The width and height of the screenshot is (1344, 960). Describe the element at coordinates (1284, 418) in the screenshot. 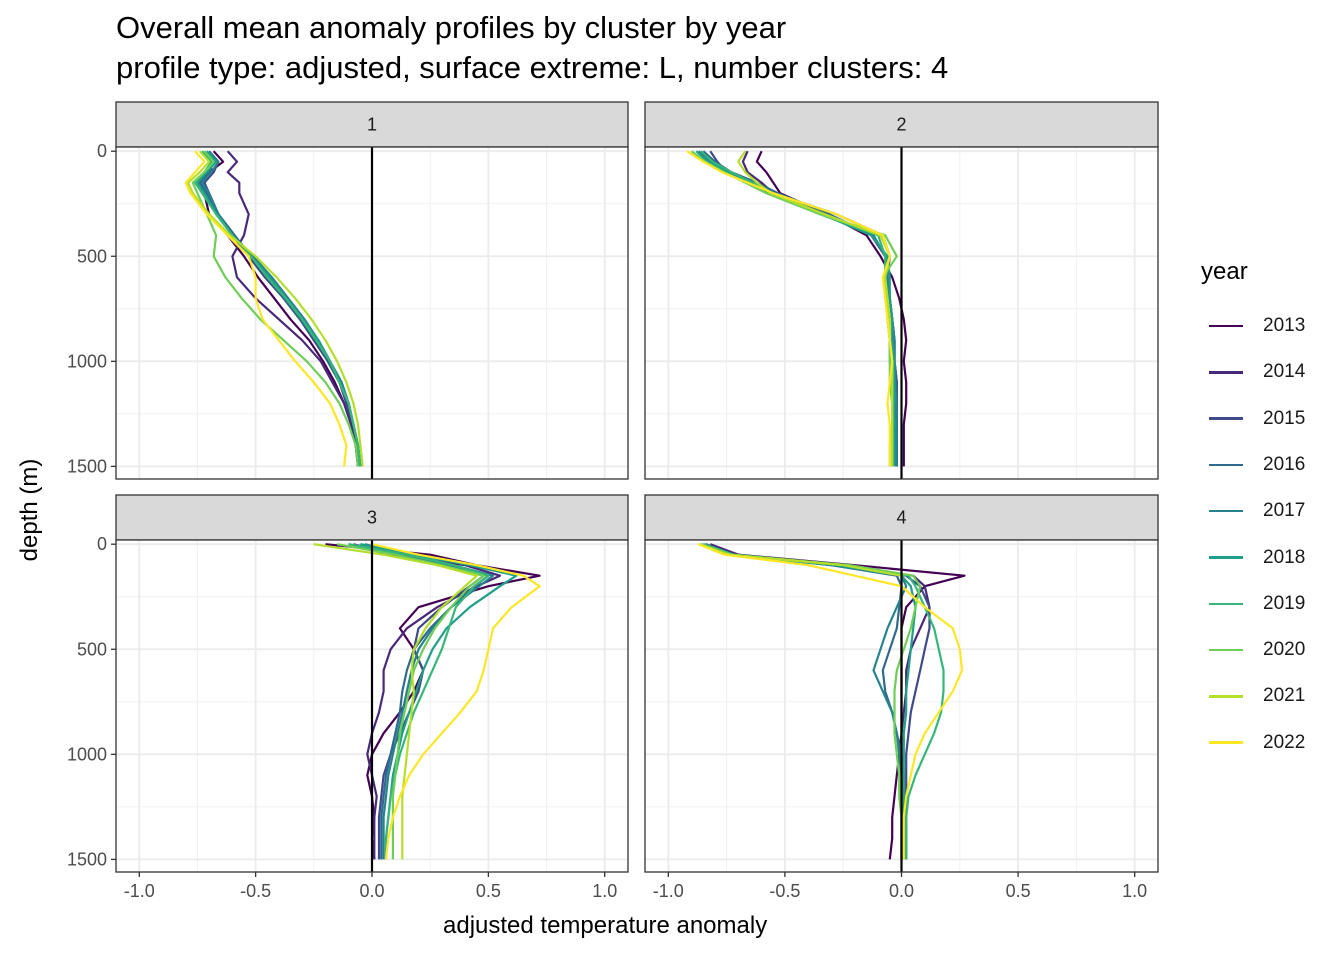

I see `legend-label: 2015` at that location.